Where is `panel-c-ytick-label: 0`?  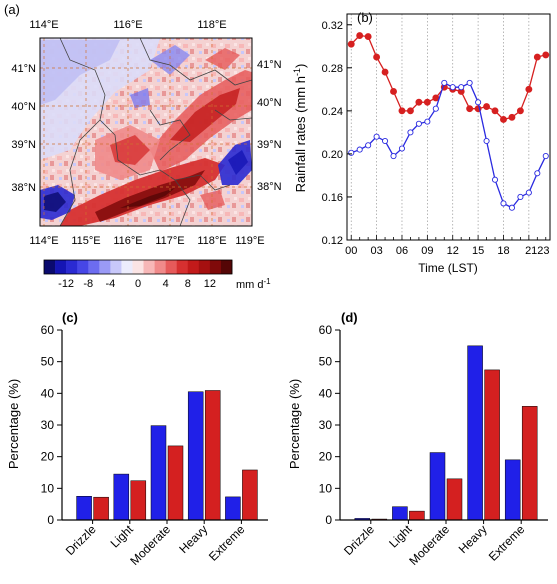
panel-c-ytick-label: 0 is located at coordinates (50, 520).